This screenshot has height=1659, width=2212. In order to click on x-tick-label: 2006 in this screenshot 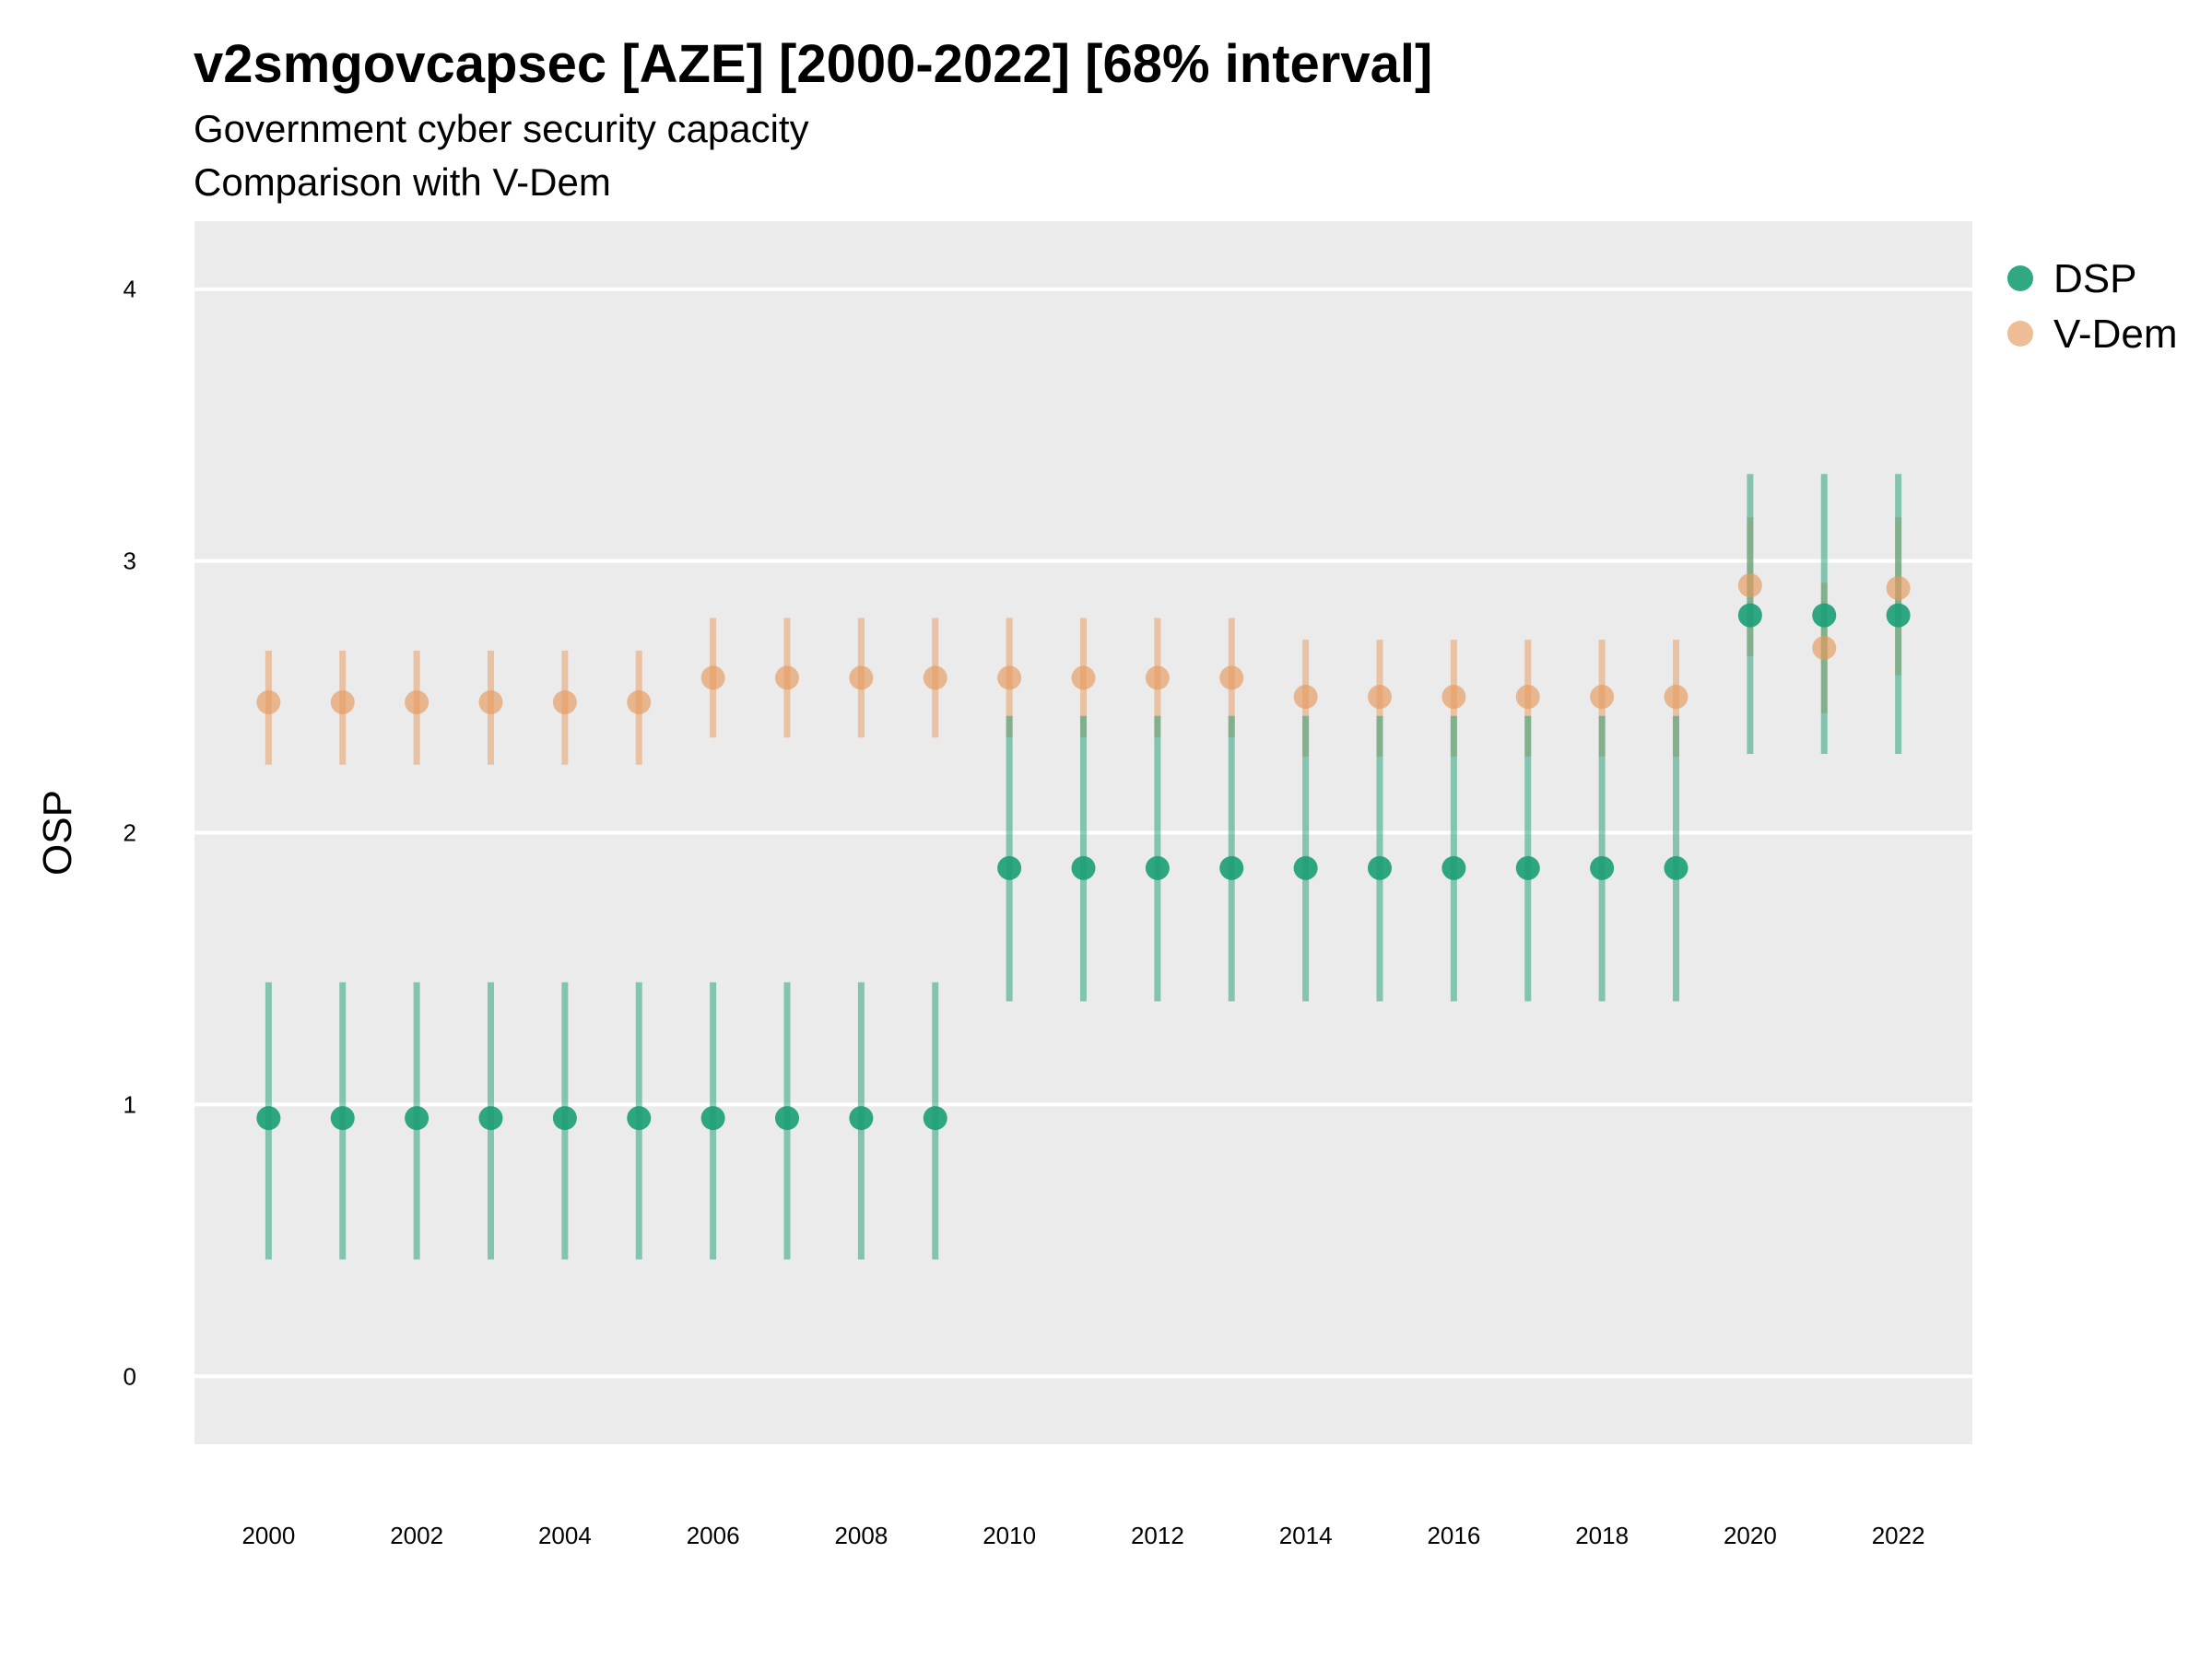, I will do `click(713, 1535)`.